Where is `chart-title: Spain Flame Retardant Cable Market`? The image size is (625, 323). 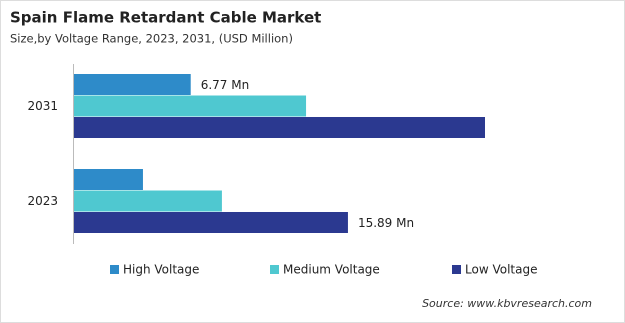
chart-title: Spain Flame Retardant Cable Market is located at coordinates (165, 18).